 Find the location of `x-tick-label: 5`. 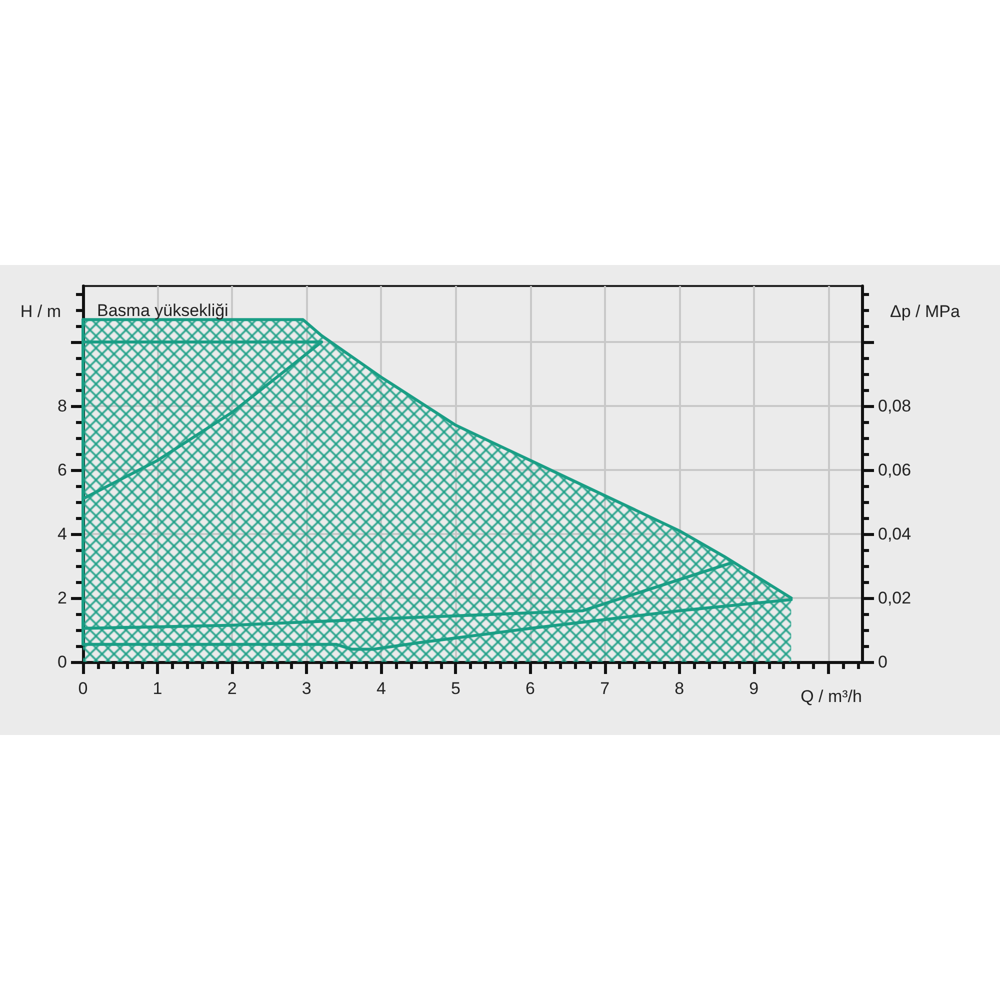

x-tick-label: 5 is located at coordinates (455, 688).